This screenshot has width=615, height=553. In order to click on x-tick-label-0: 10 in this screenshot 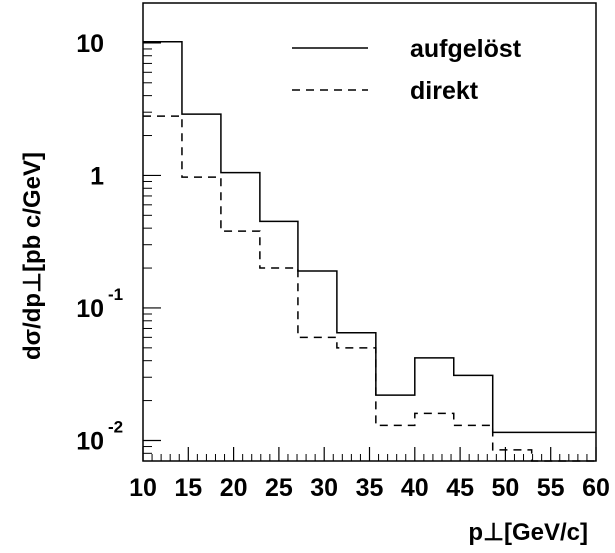, I will do `click(143, 488)`.